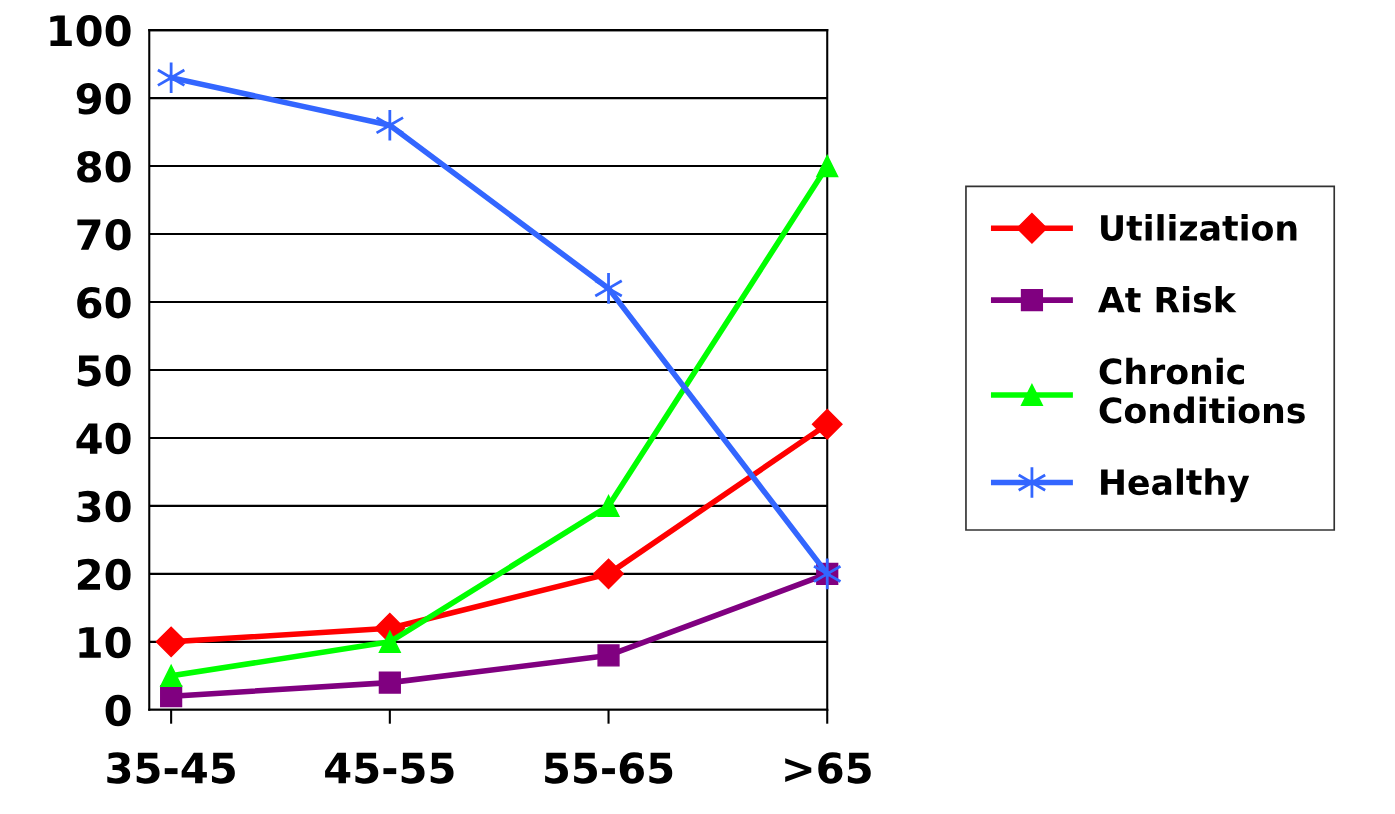 The width and height of the screenshot is (1395, 814). Describe the element at coordinates (104, 370) in the screenshot. I see `y-tick-label: 50` at that location.